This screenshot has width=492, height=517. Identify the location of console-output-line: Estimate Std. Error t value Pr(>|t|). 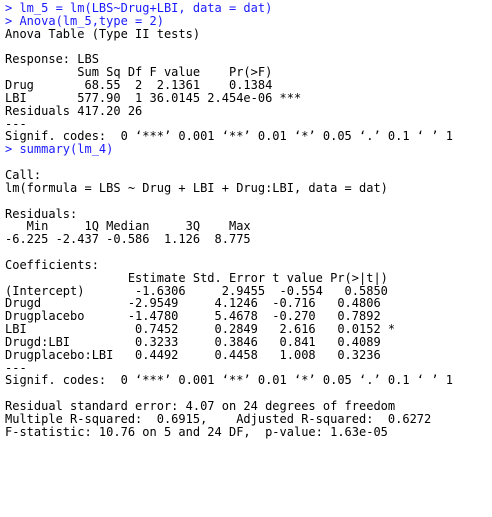
(204, 277).